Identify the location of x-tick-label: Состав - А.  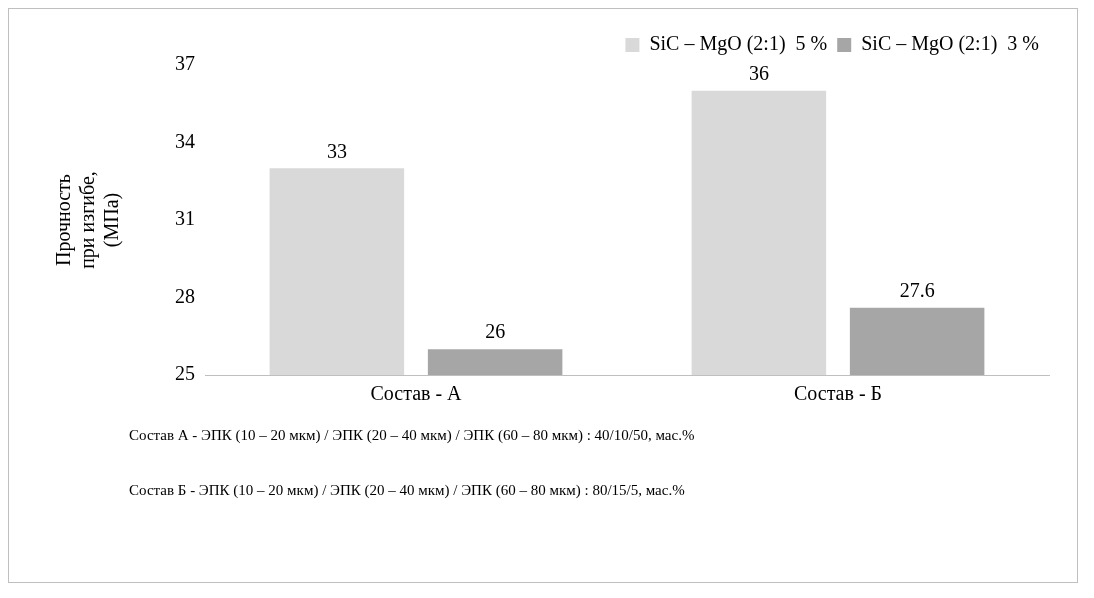
(416, 393).